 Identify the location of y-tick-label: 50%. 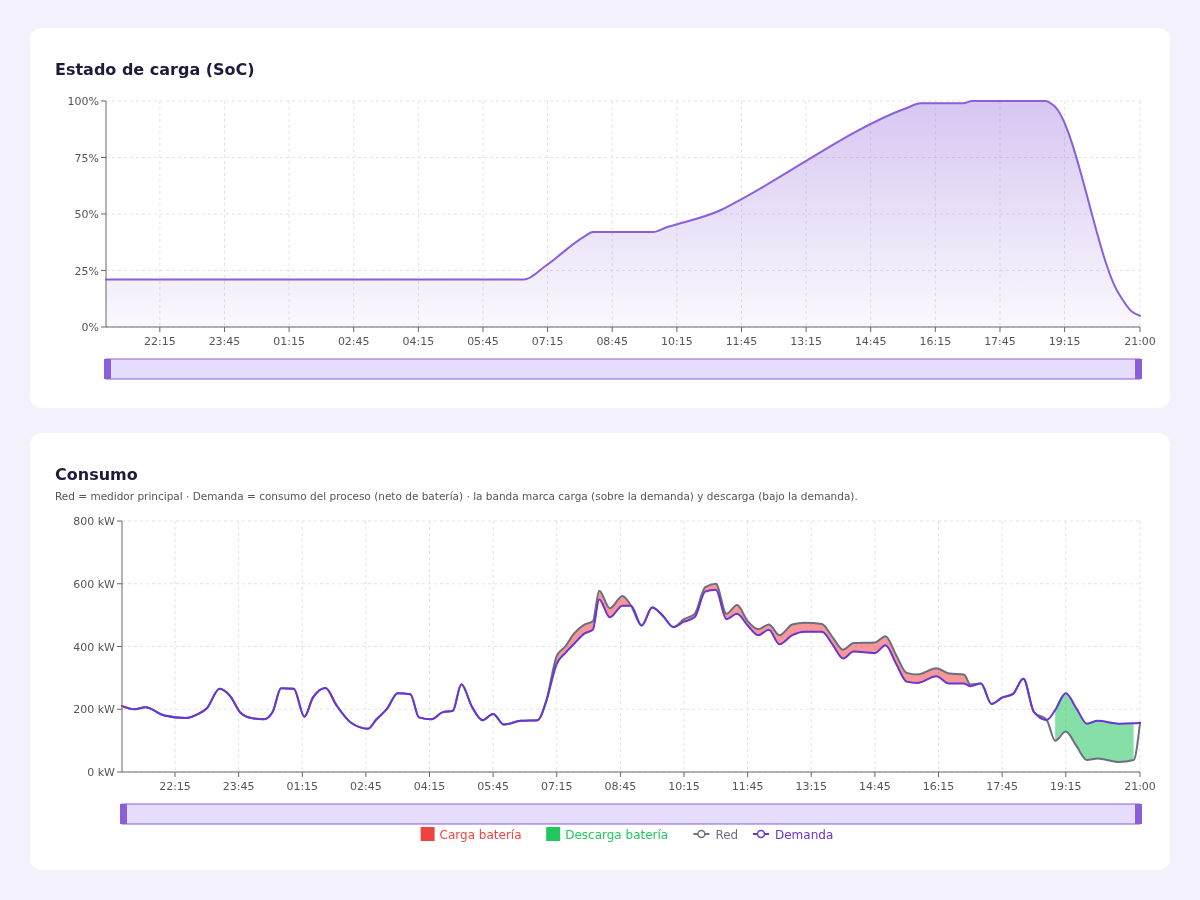
(86, 214).